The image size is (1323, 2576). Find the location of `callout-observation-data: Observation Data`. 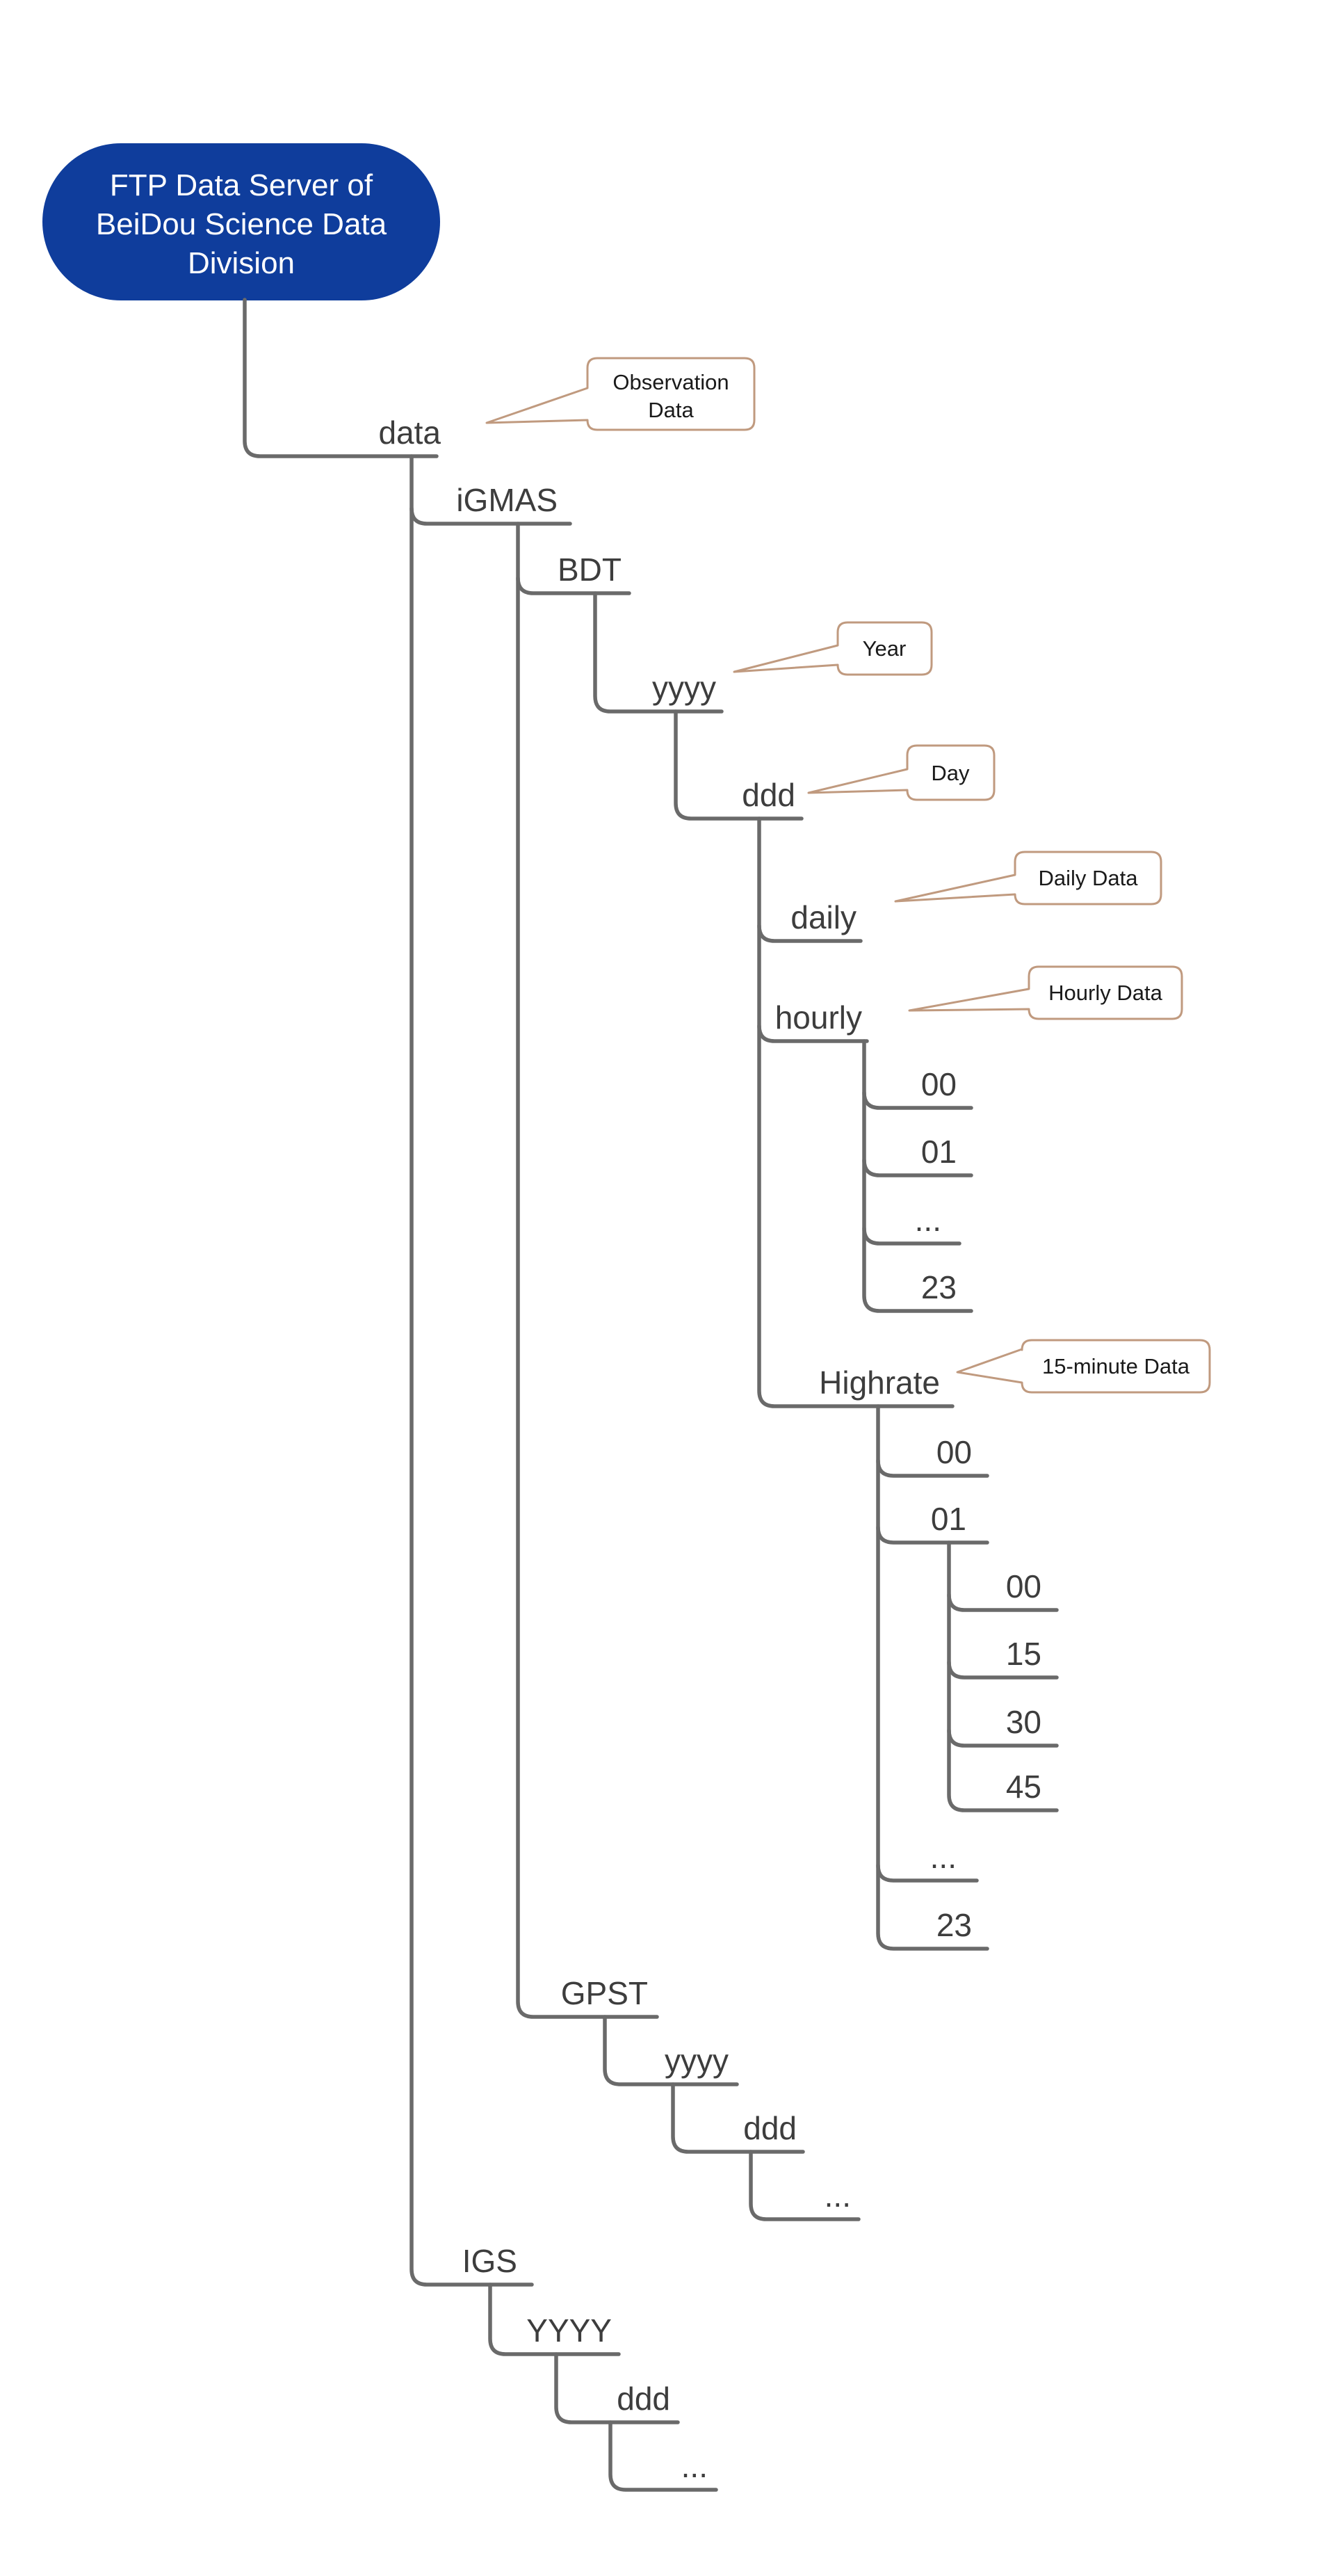

callout-observation-data: Observation Data is located at coordinates (620, 394).